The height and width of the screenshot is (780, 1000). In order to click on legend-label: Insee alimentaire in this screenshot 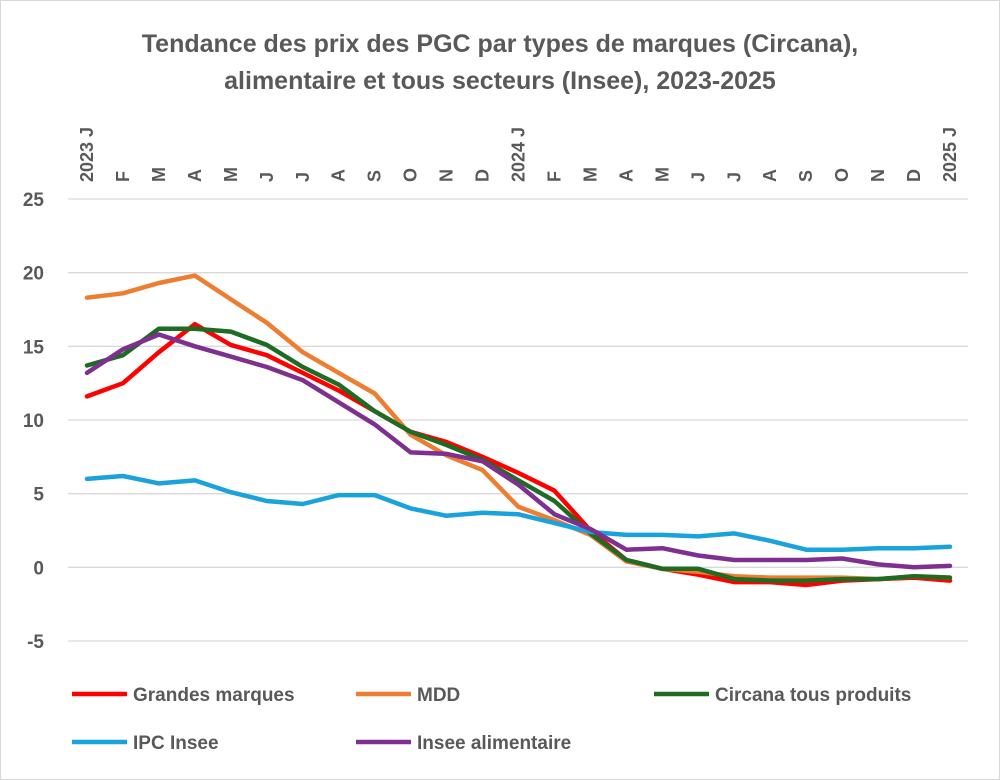, I will do `click(494, 743)`.